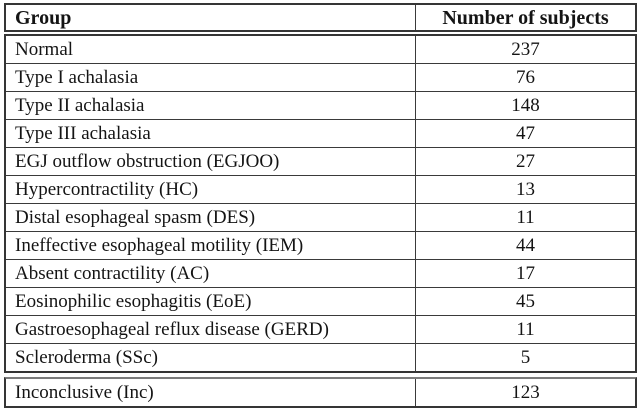 The width and height of the screenshot is (640, 414). I want to click on count-cell: 44, so click(525, 245).